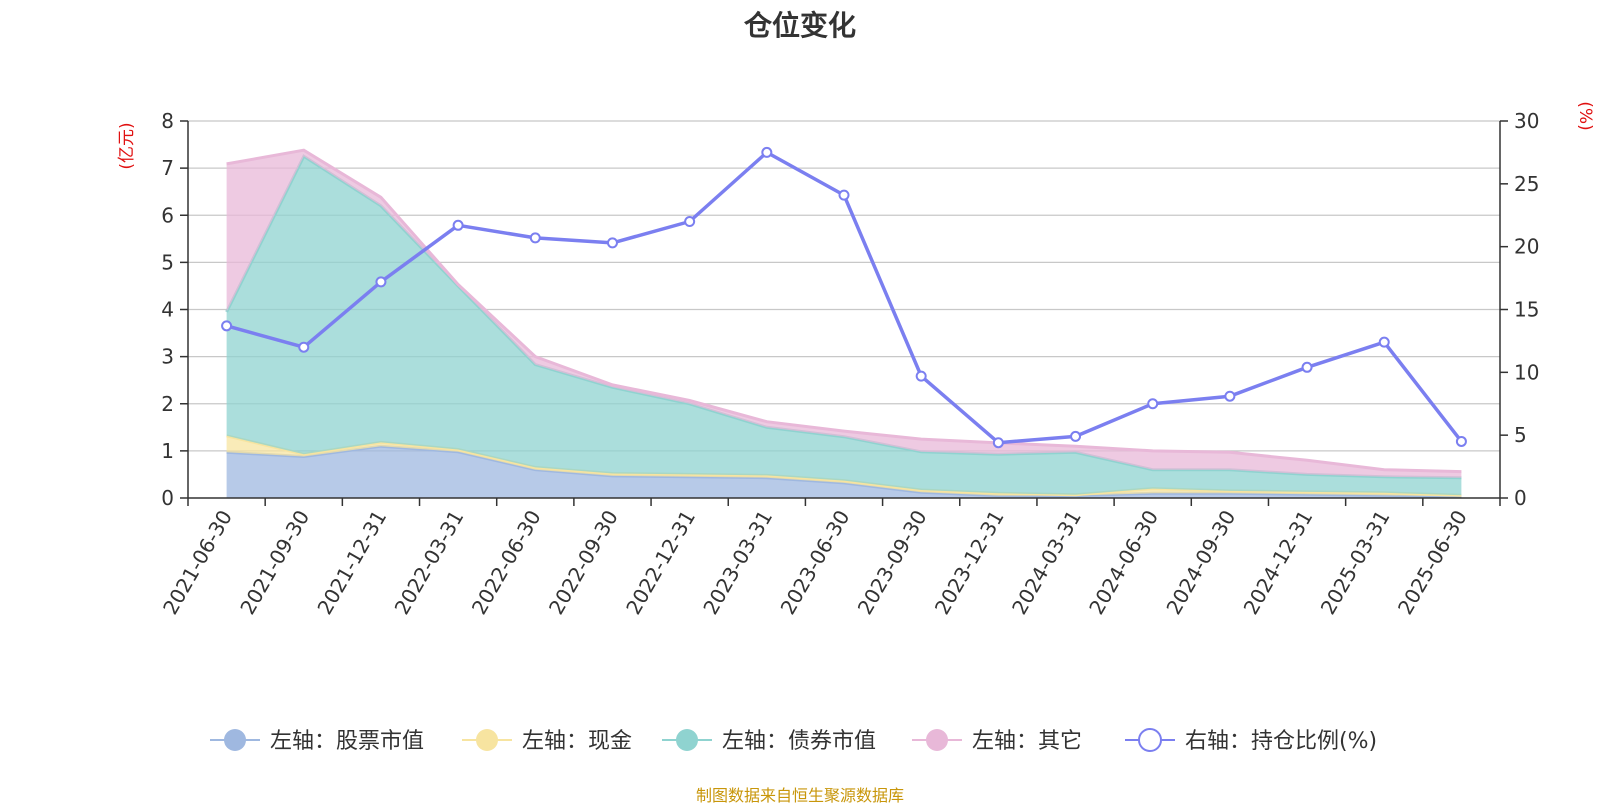 The height and width of the screenshot is (806, 1600). Describe the element at coordinates (660, 562) in the screenshot. I see `x-tick-label: 2022-12-31` at that location.